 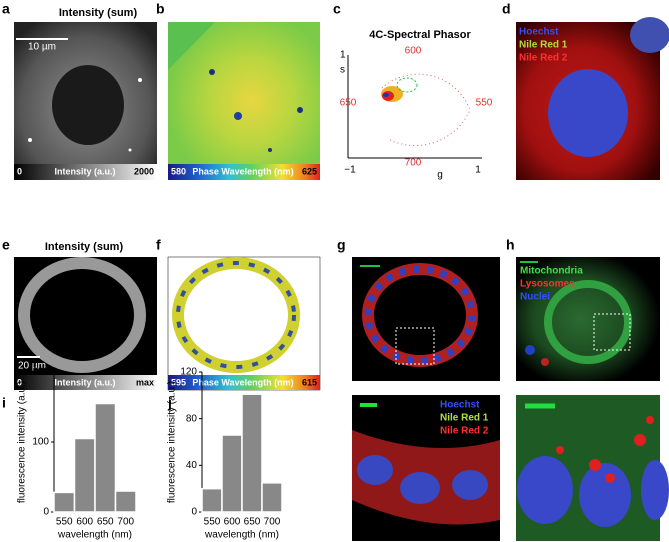 What do you see at coordinates (510, 245) in the screenshot?
I see `panel-letter: h` at bounding box center [510, 245].